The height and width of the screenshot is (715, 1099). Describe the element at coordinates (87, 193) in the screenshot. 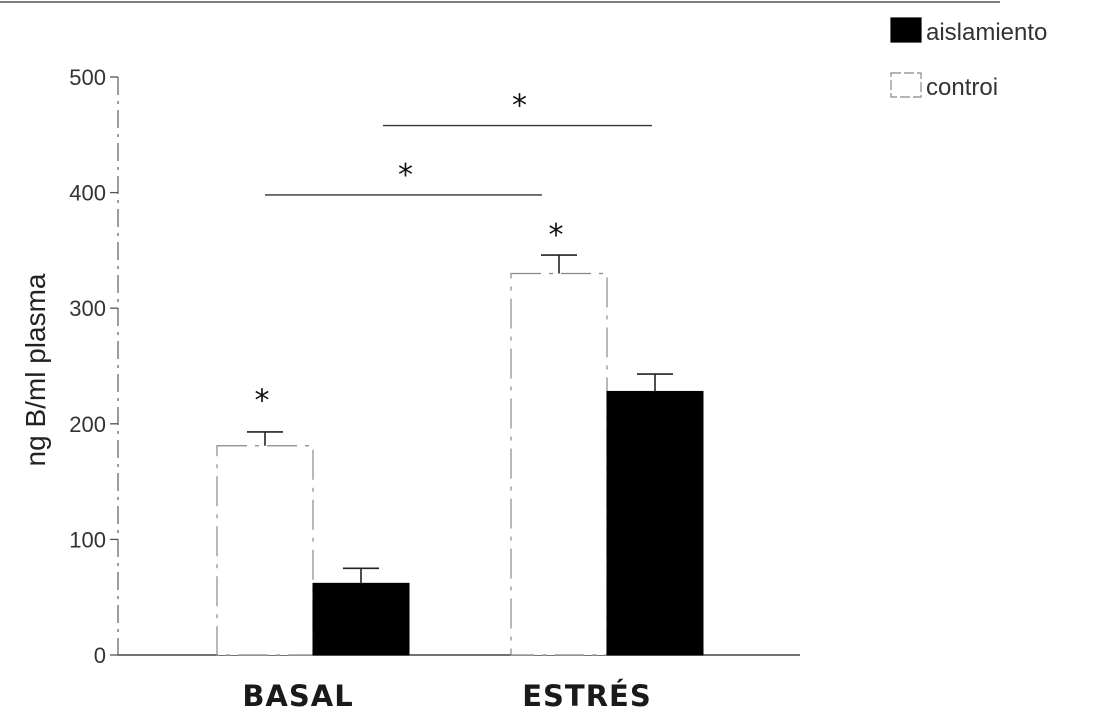

I see `y-tick-label: 400` at that location.